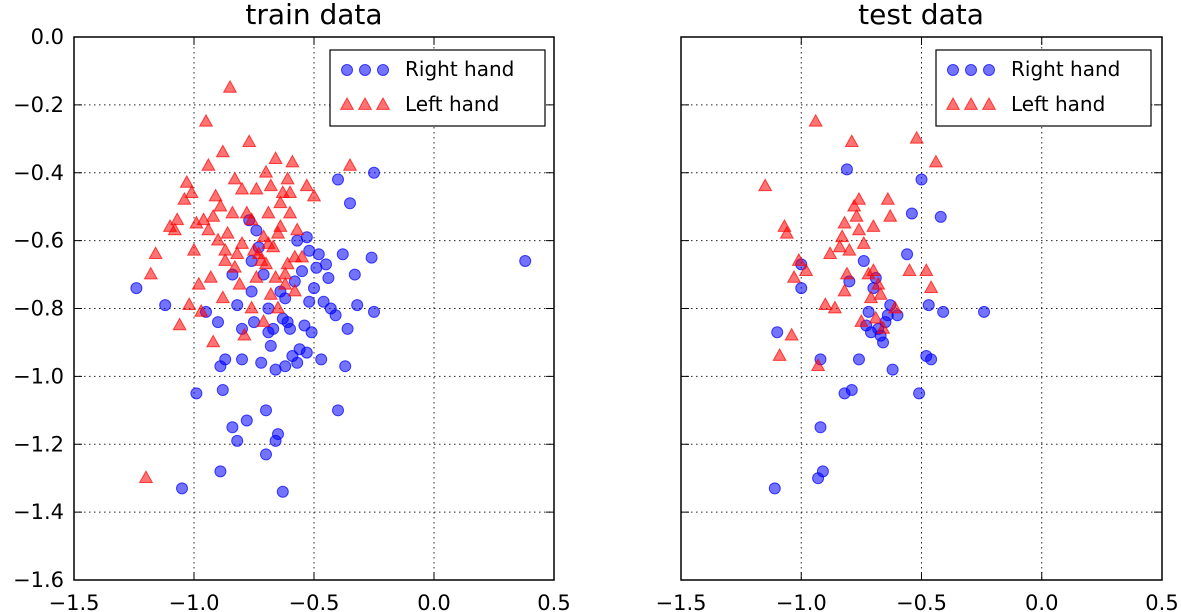  What do you see at coordinates (921, 15) in the screenshot?
I see `chart-title: test data` at bounding box center [921, 15].